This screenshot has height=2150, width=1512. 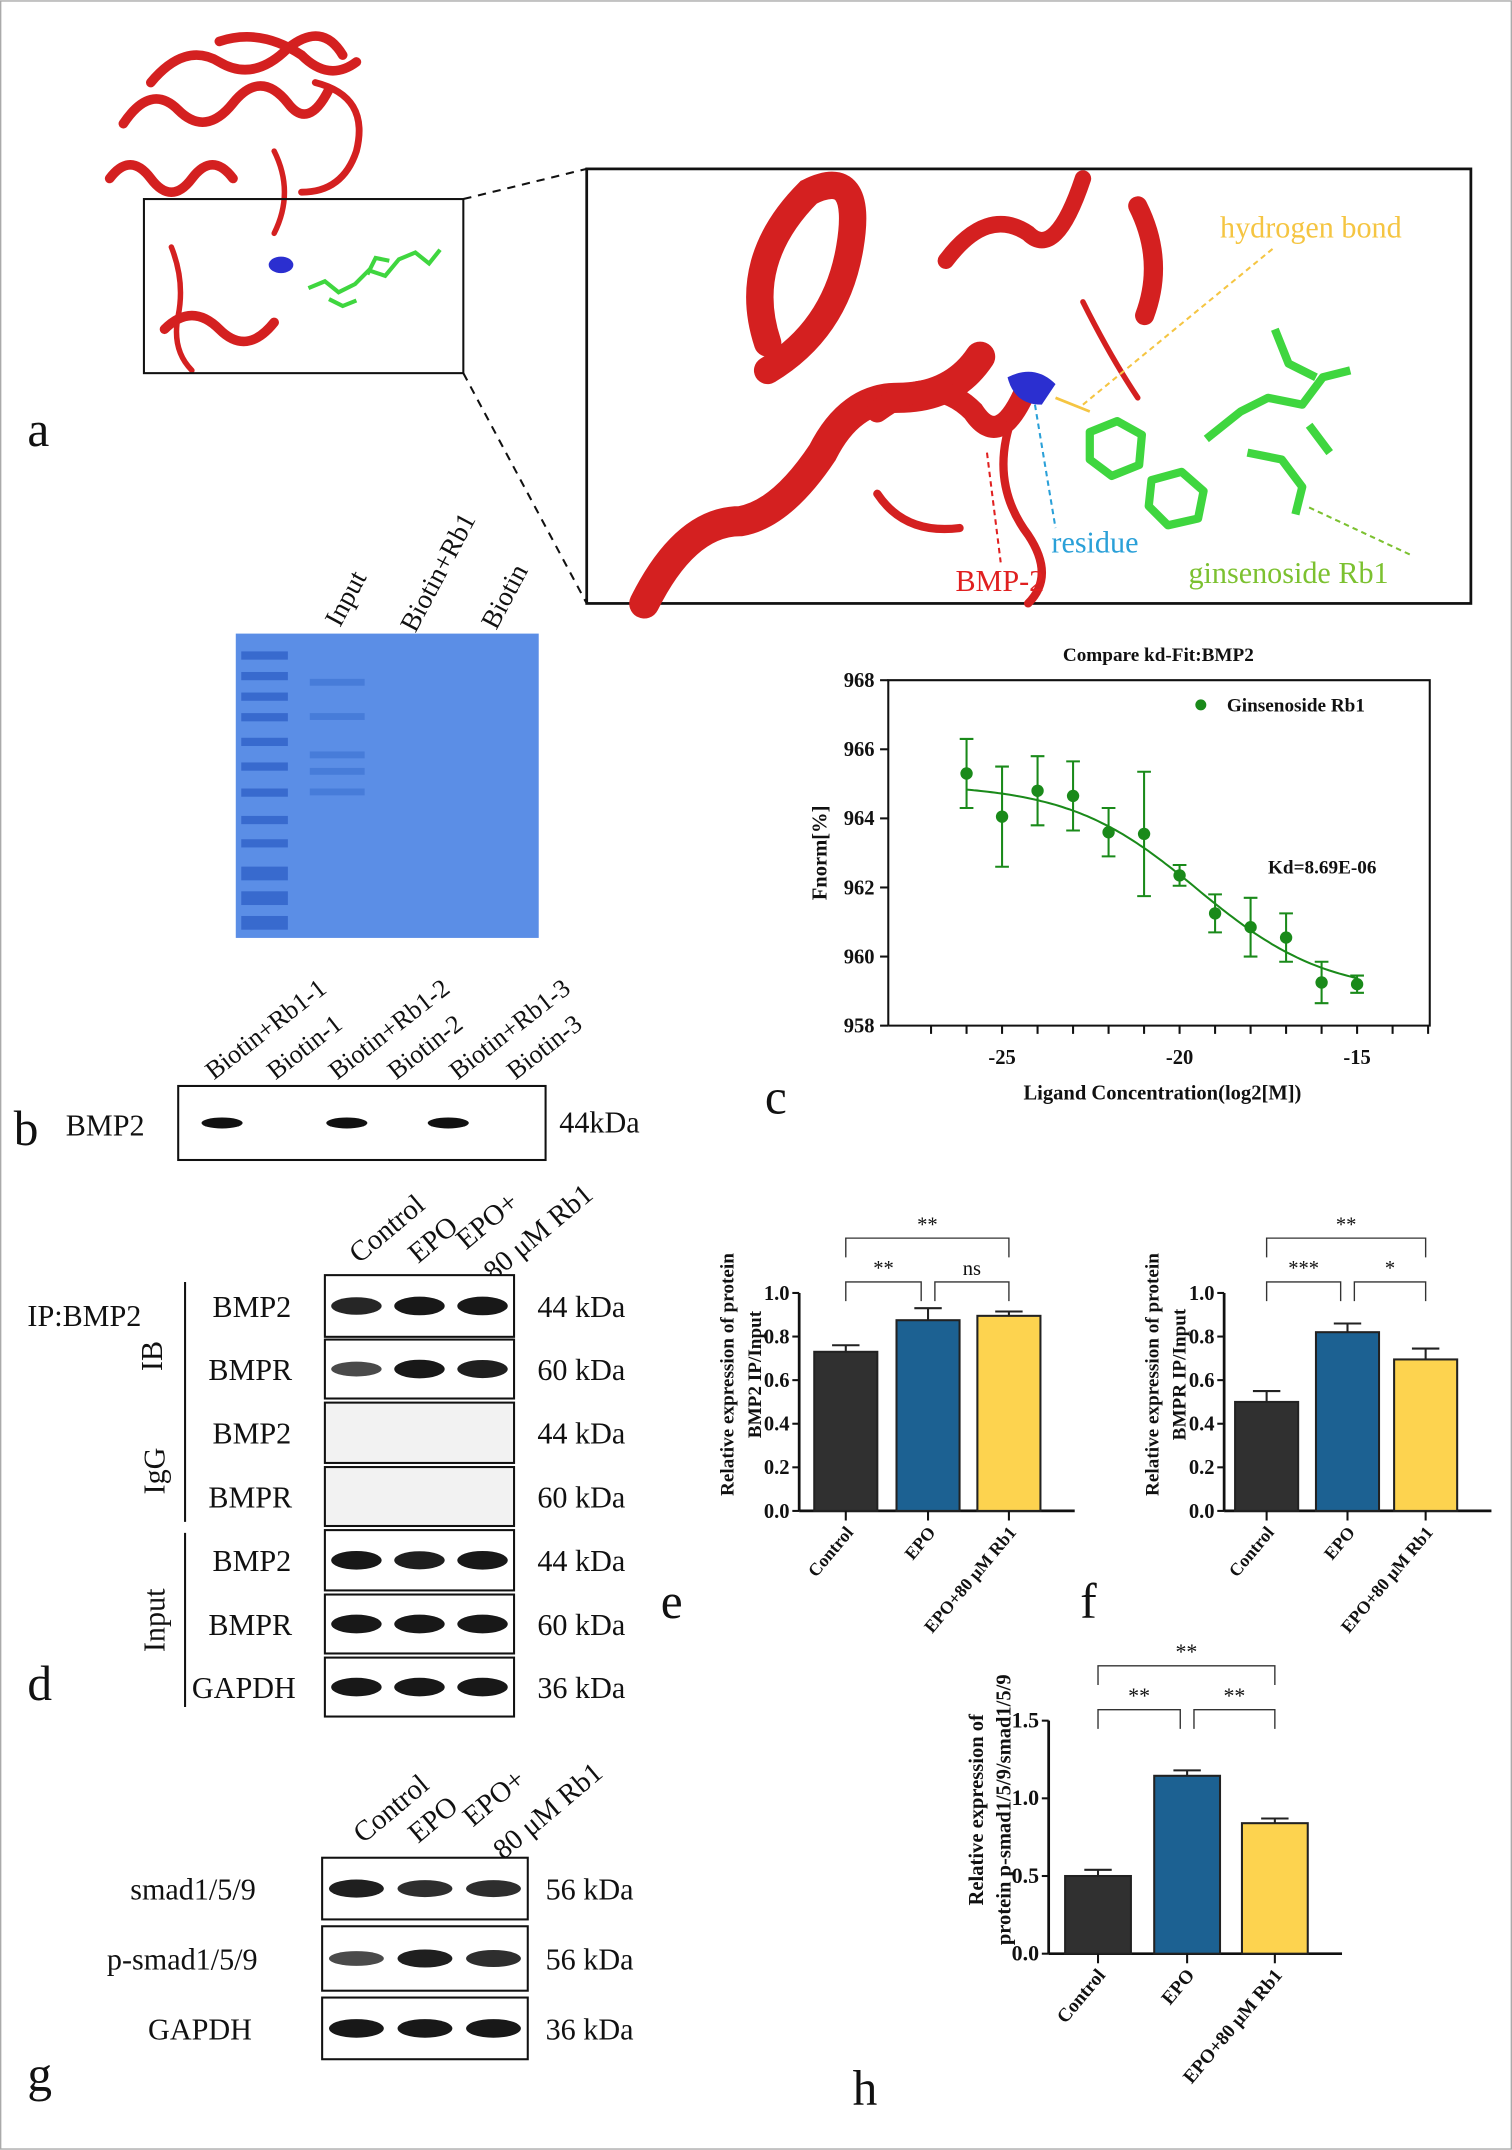 I want to click on y-tick-label: 962, so click(x=859, y=888).